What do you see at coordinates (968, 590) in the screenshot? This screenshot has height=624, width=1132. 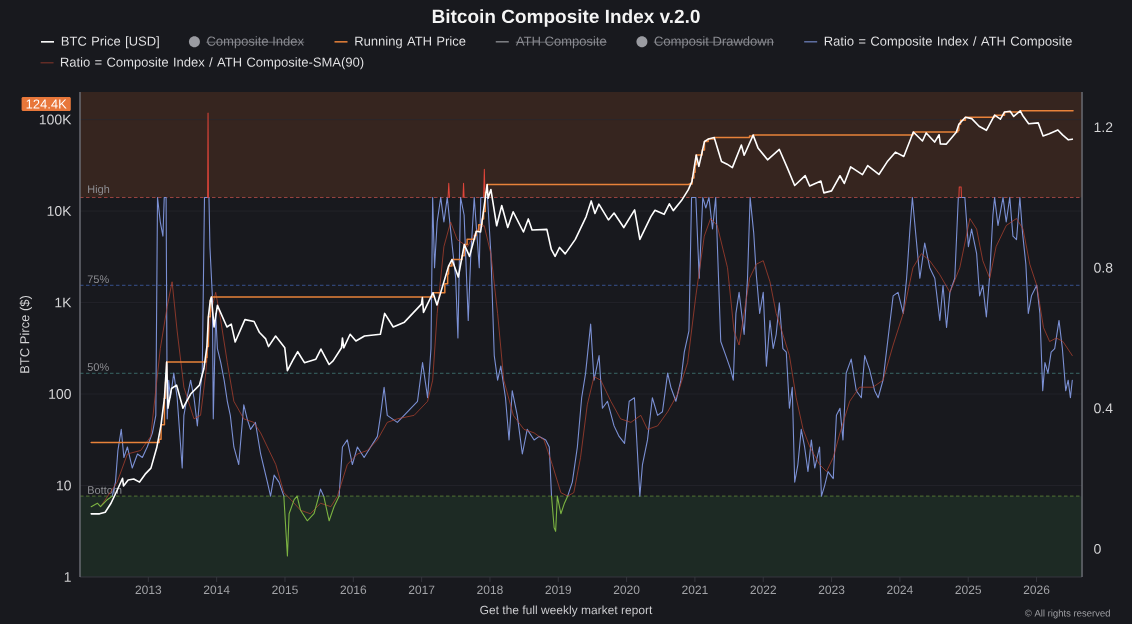 I see `x-tick-label: 2025` at bounding box center [968, 590].